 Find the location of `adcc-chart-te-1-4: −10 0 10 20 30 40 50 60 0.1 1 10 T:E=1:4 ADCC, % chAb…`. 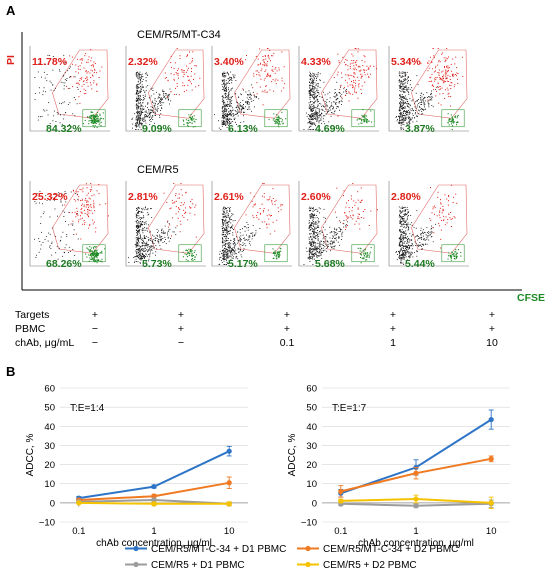

adcc-chart-te-1-4: −10 0 10 20 30 40 50 60 0.1 1 10 T:E=1:4 ADCC, % chAb… is located at coordinates (136, 466).